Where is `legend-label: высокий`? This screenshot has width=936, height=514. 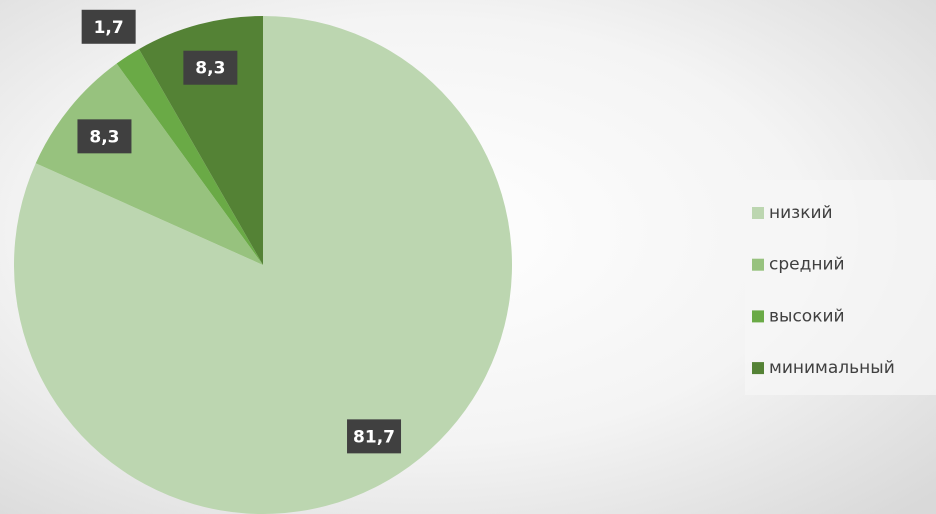
legend-label: высокий is located at coordinates (807, 316).